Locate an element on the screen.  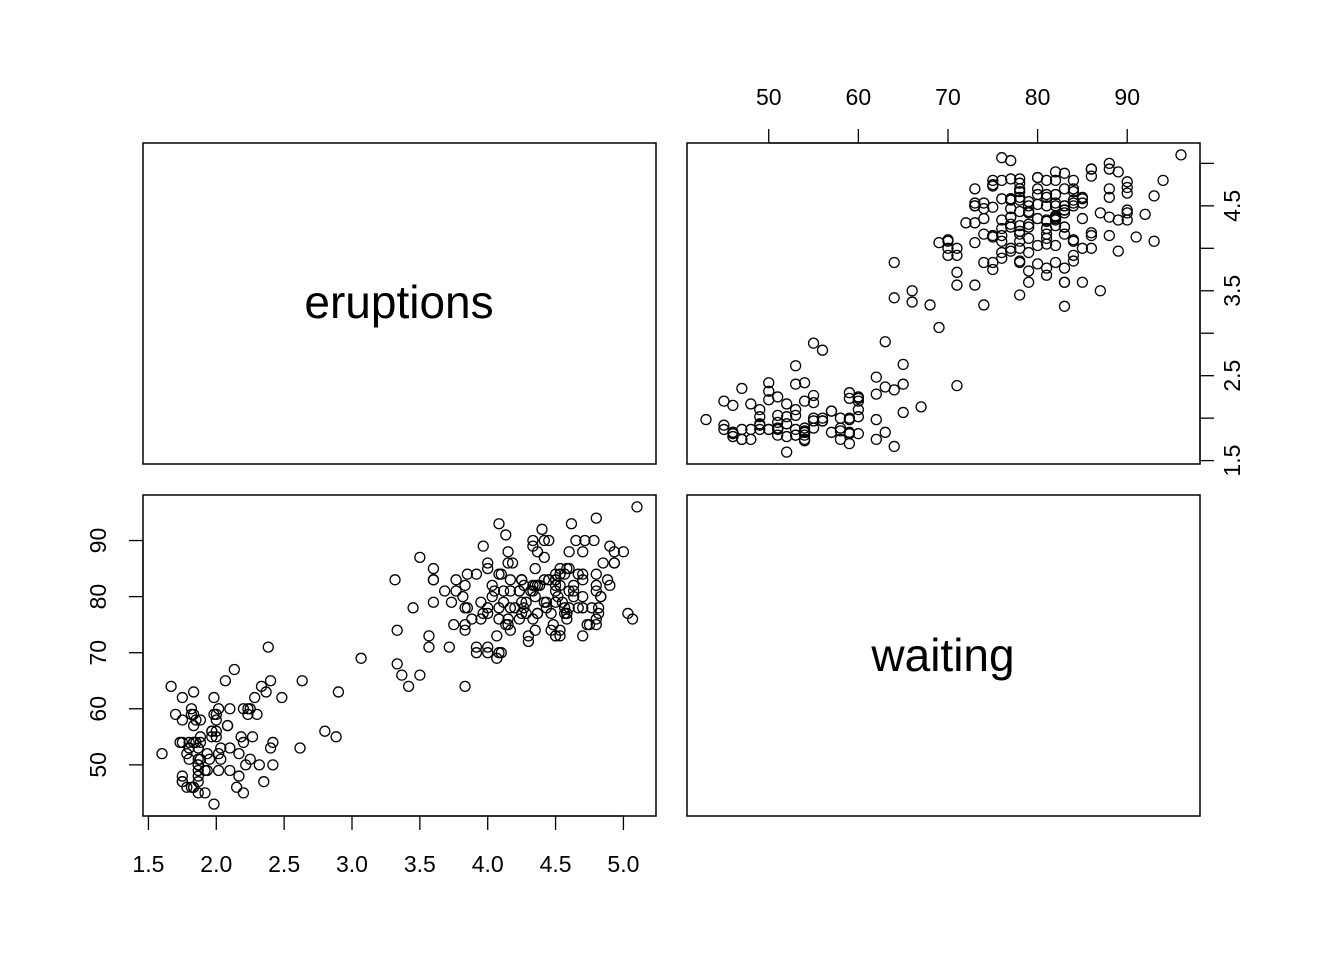
tick-label-bottom-eruptions: 4.0 is located at coordinates (488, 864).